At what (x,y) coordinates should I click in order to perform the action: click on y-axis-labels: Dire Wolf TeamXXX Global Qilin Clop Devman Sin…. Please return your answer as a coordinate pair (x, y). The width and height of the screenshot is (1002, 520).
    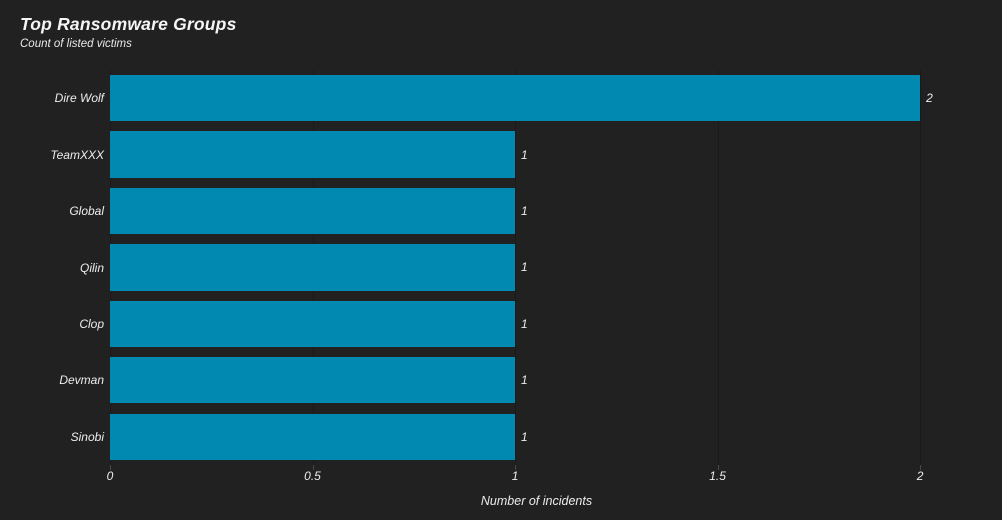
    Looking at the image, I should click on (52, 267).